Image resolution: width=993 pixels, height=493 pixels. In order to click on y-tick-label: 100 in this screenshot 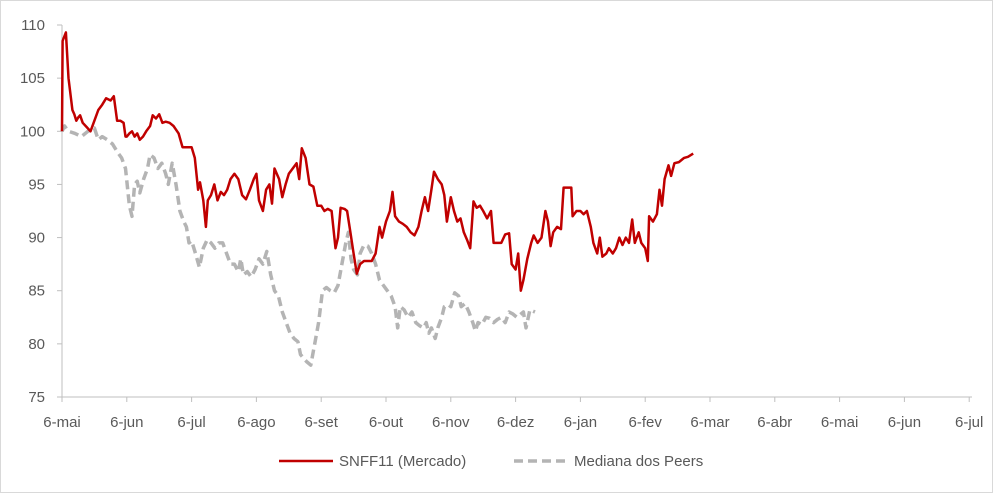, I will do `click(32, 131)`.